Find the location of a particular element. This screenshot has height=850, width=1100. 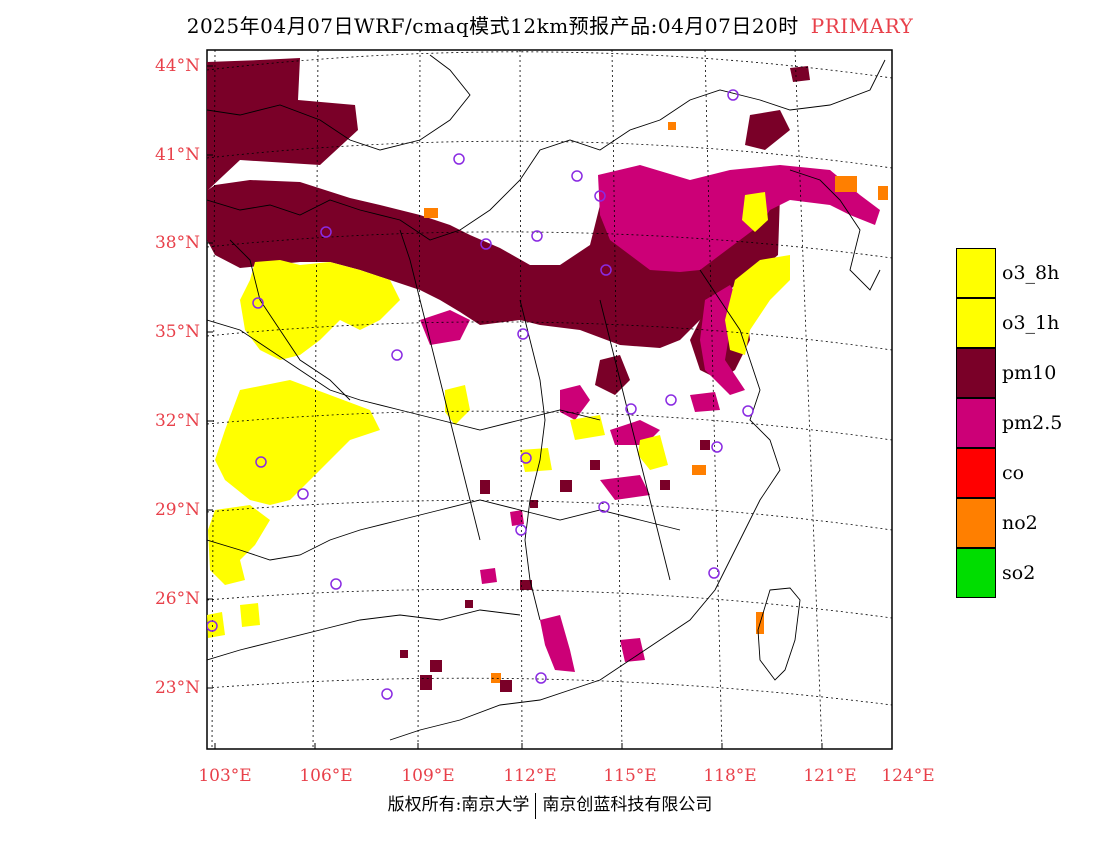

lat-label: 35°N is located at coordinates (177, 332).